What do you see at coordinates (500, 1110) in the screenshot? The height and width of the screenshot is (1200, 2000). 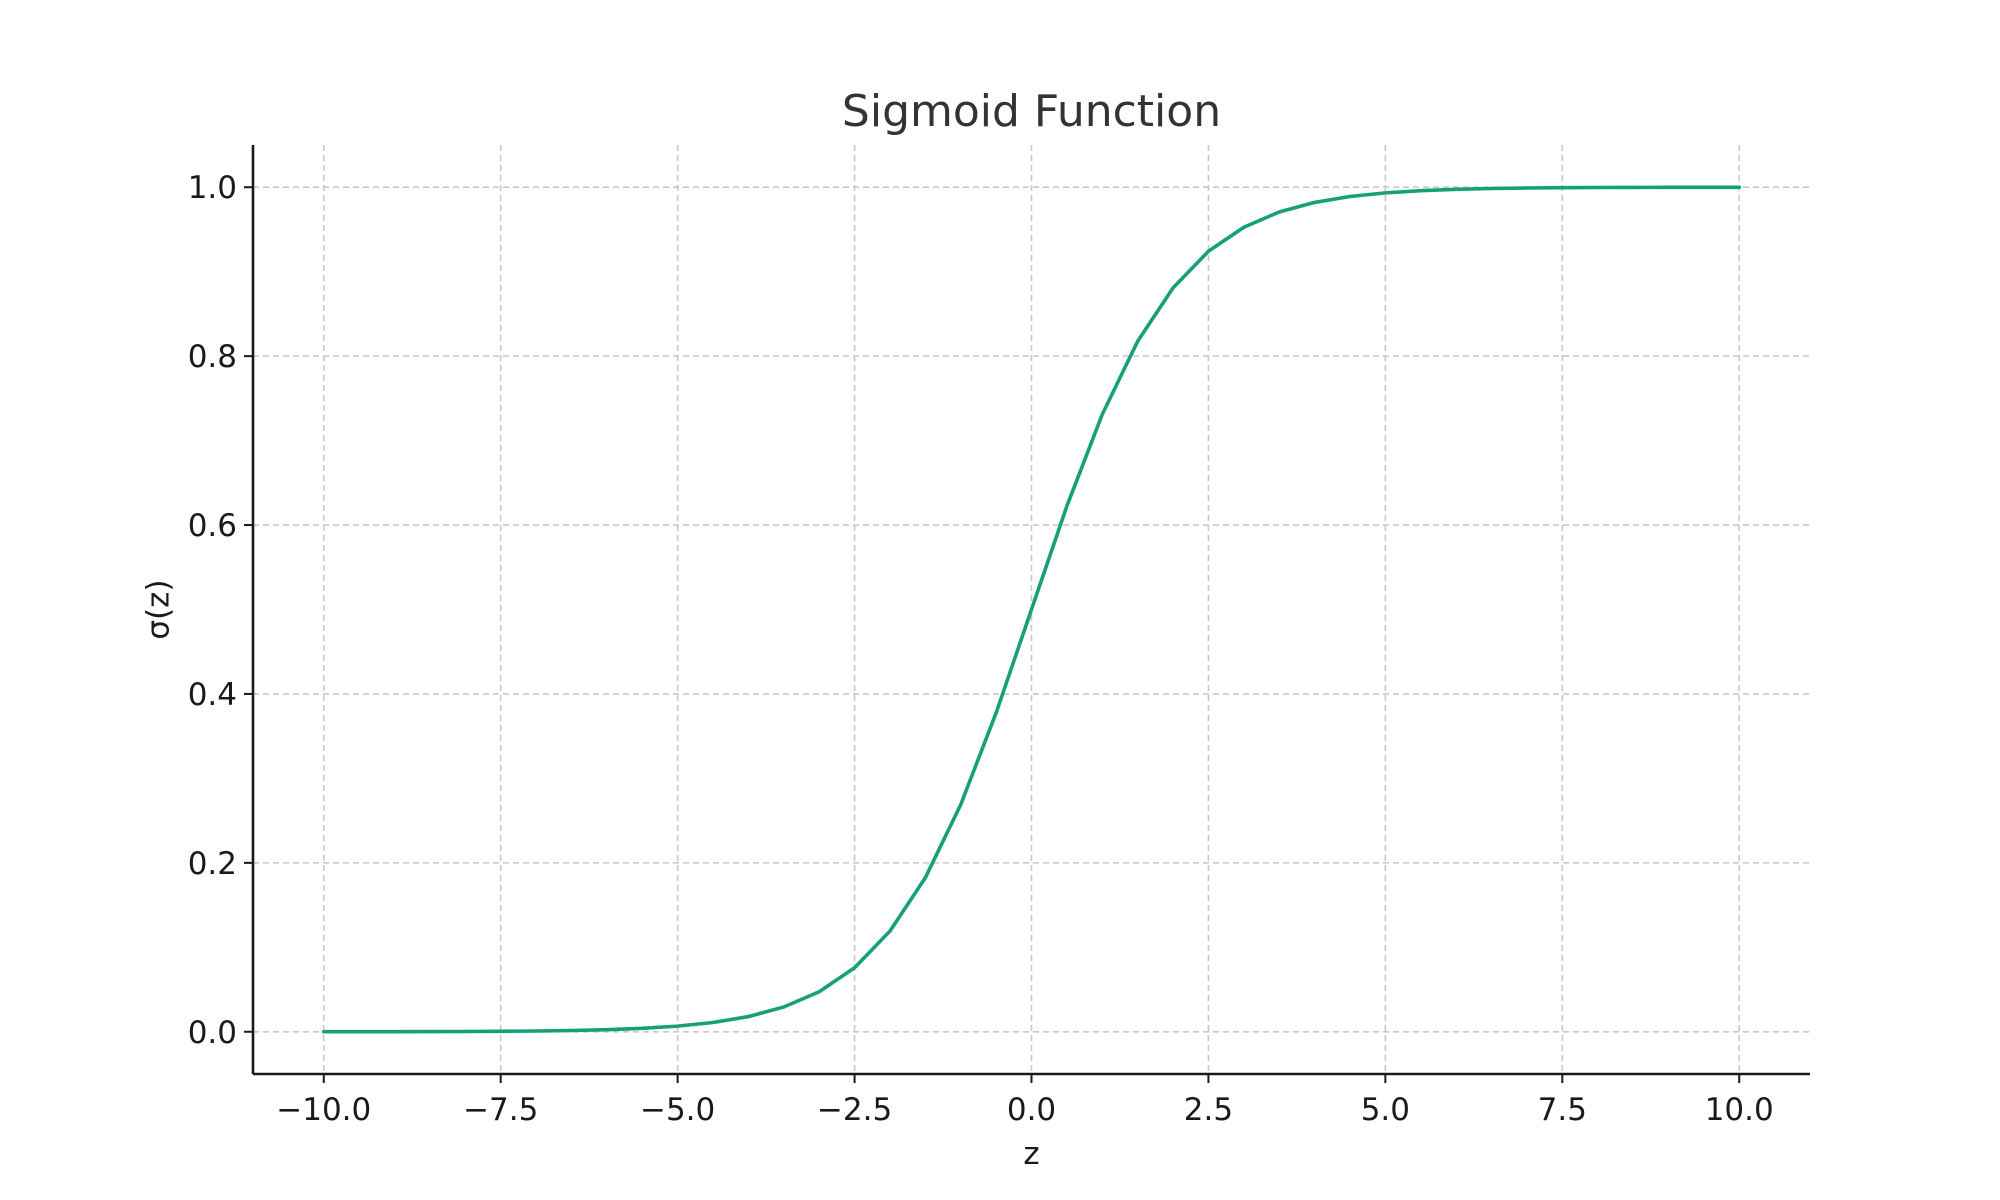 I see `x-tick-label: −7.5` at bounding box center [500, 1110].